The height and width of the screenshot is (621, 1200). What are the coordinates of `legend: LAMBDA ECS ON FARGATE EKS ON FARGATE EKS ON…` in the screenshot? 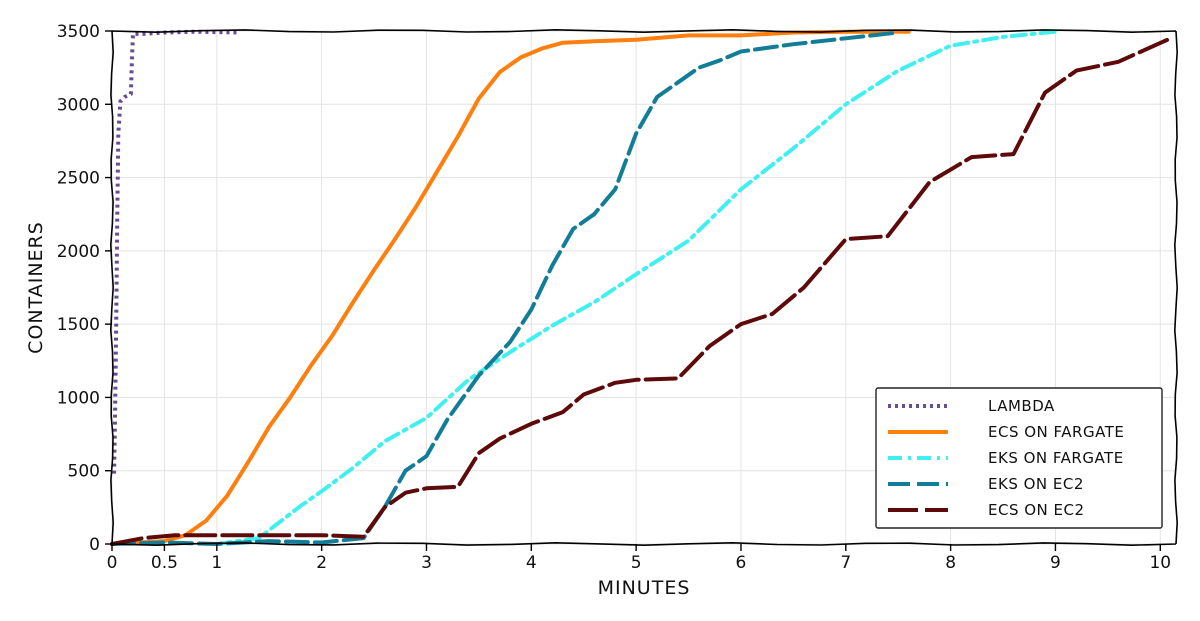 It's located at (1019, 458).